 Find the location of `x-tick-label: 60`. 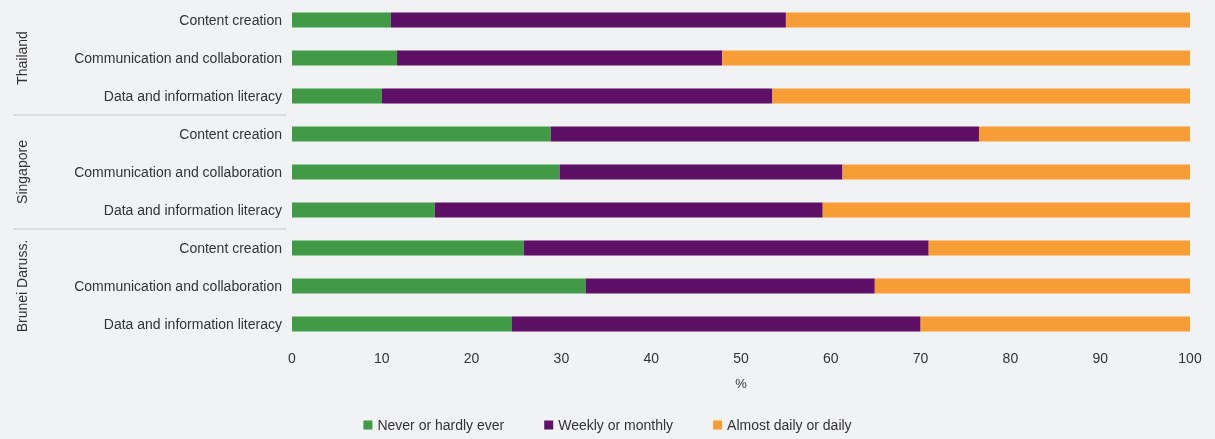

x-tick-label: 60 is located at coordinates (831, 358).